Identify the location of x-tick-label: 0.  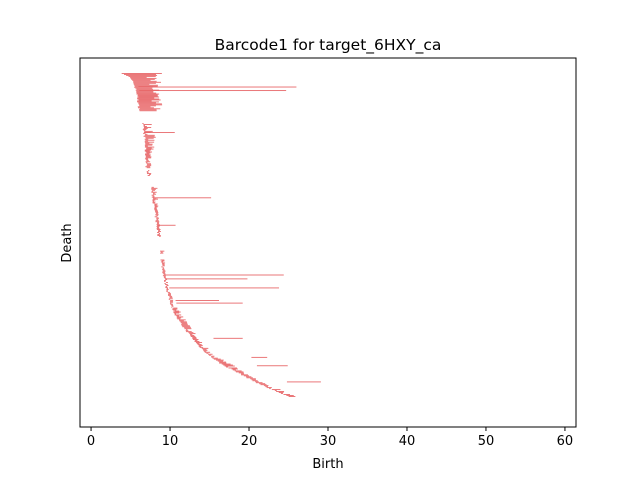
(91, 441).